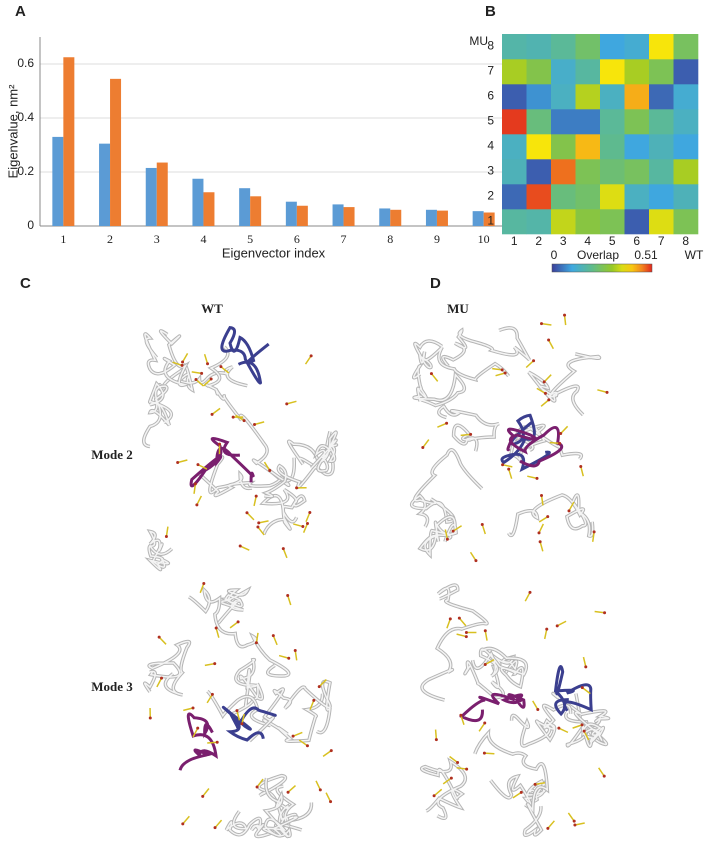  Describe the element at coordinates (478, 41) in the screenshot. I see `y-axis-label: MU` at that location.